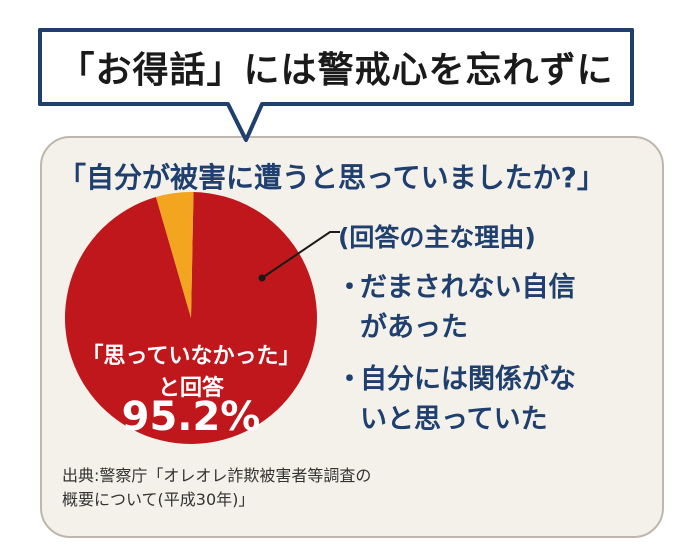  What do you see at coordinates (467, 287) in the screenshot?
I see `reason-line1: だまされない自信` at bounding box center [467, 287].